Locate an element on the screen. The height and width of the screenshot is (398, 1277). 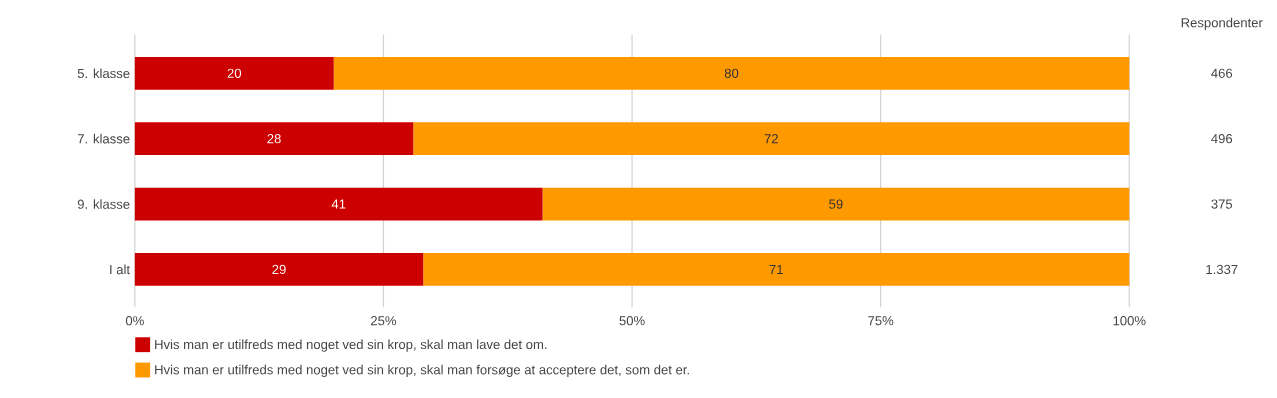
x-tick-label: 25% is located at coordinates (384, 321).